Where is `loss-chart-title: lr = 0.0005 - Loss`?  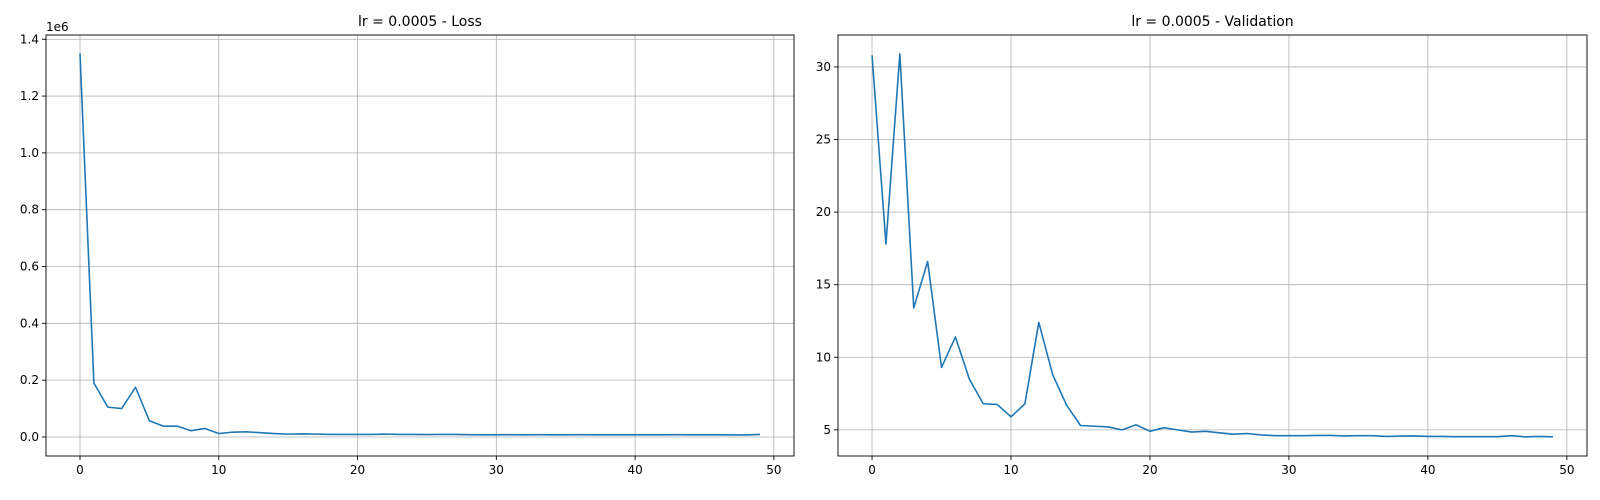
loss-chart-title: lr = 0.0005 - Loss is located at coordinates (420, 22).